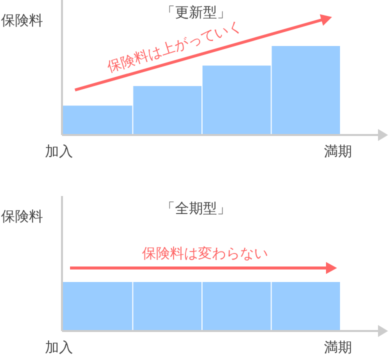 The width and height of the screenshot is (391, 355). What do you see at coordinates (174, 46) in the screenshot?
I see `annotation: 保険料は上がっていく` at bounding box center [174, 46].